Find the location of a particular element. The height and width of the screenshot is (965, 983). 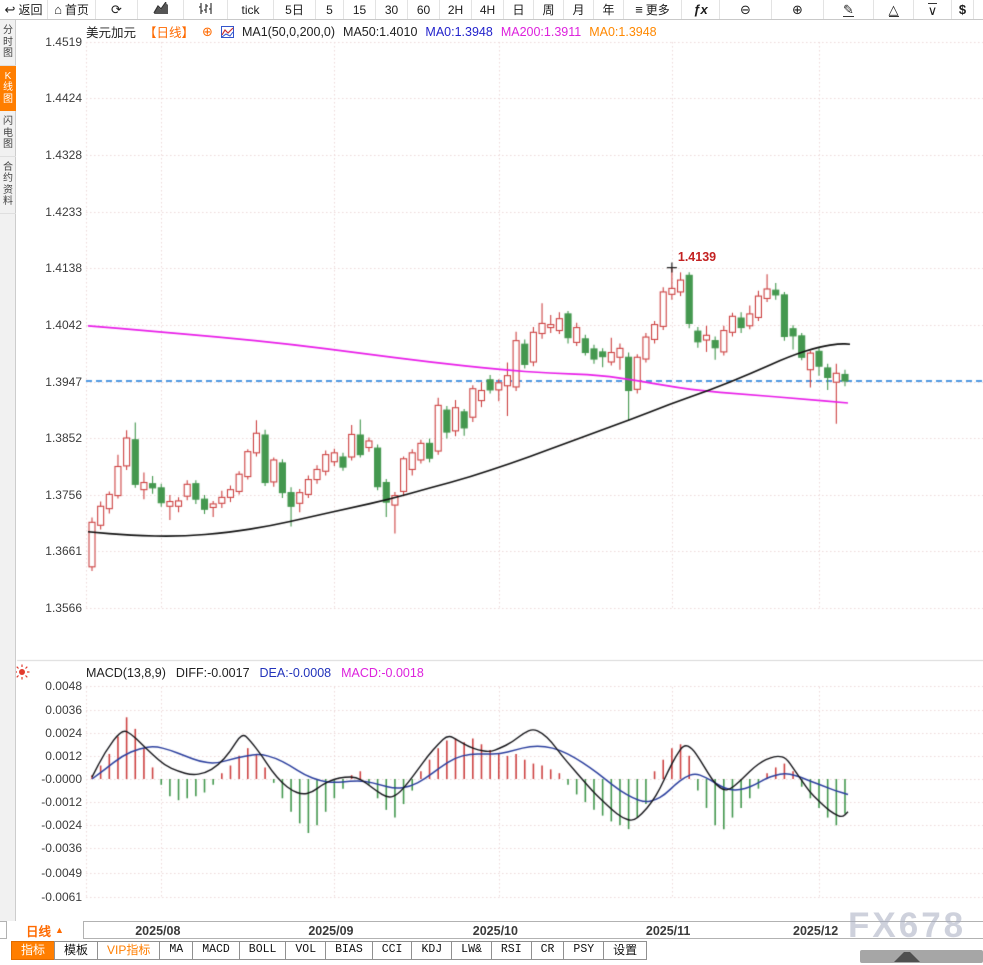

toolbar-button-back: ↩ 返回 is located at coordinates (24, 9).